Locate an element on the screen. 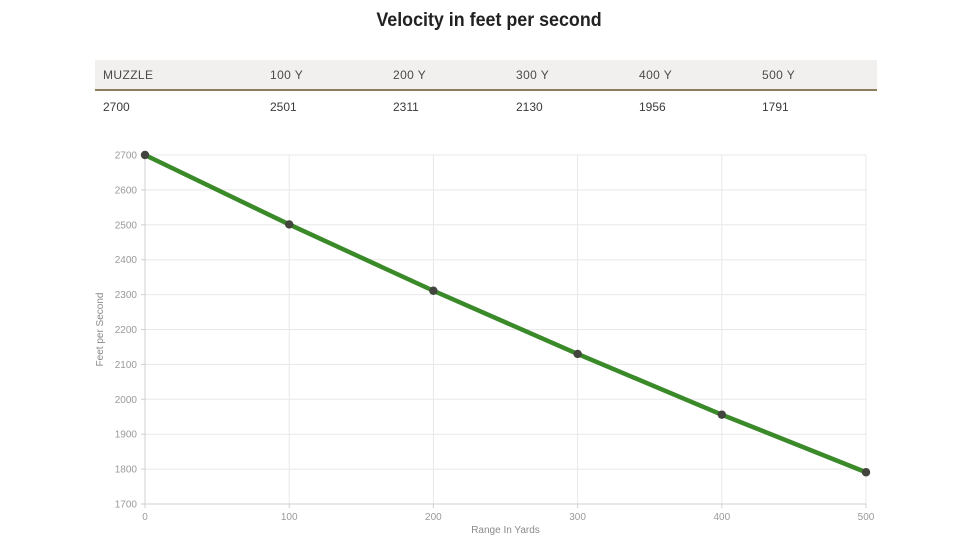  y-axis-title: Feet per Second is located at coordinates (100, 330).